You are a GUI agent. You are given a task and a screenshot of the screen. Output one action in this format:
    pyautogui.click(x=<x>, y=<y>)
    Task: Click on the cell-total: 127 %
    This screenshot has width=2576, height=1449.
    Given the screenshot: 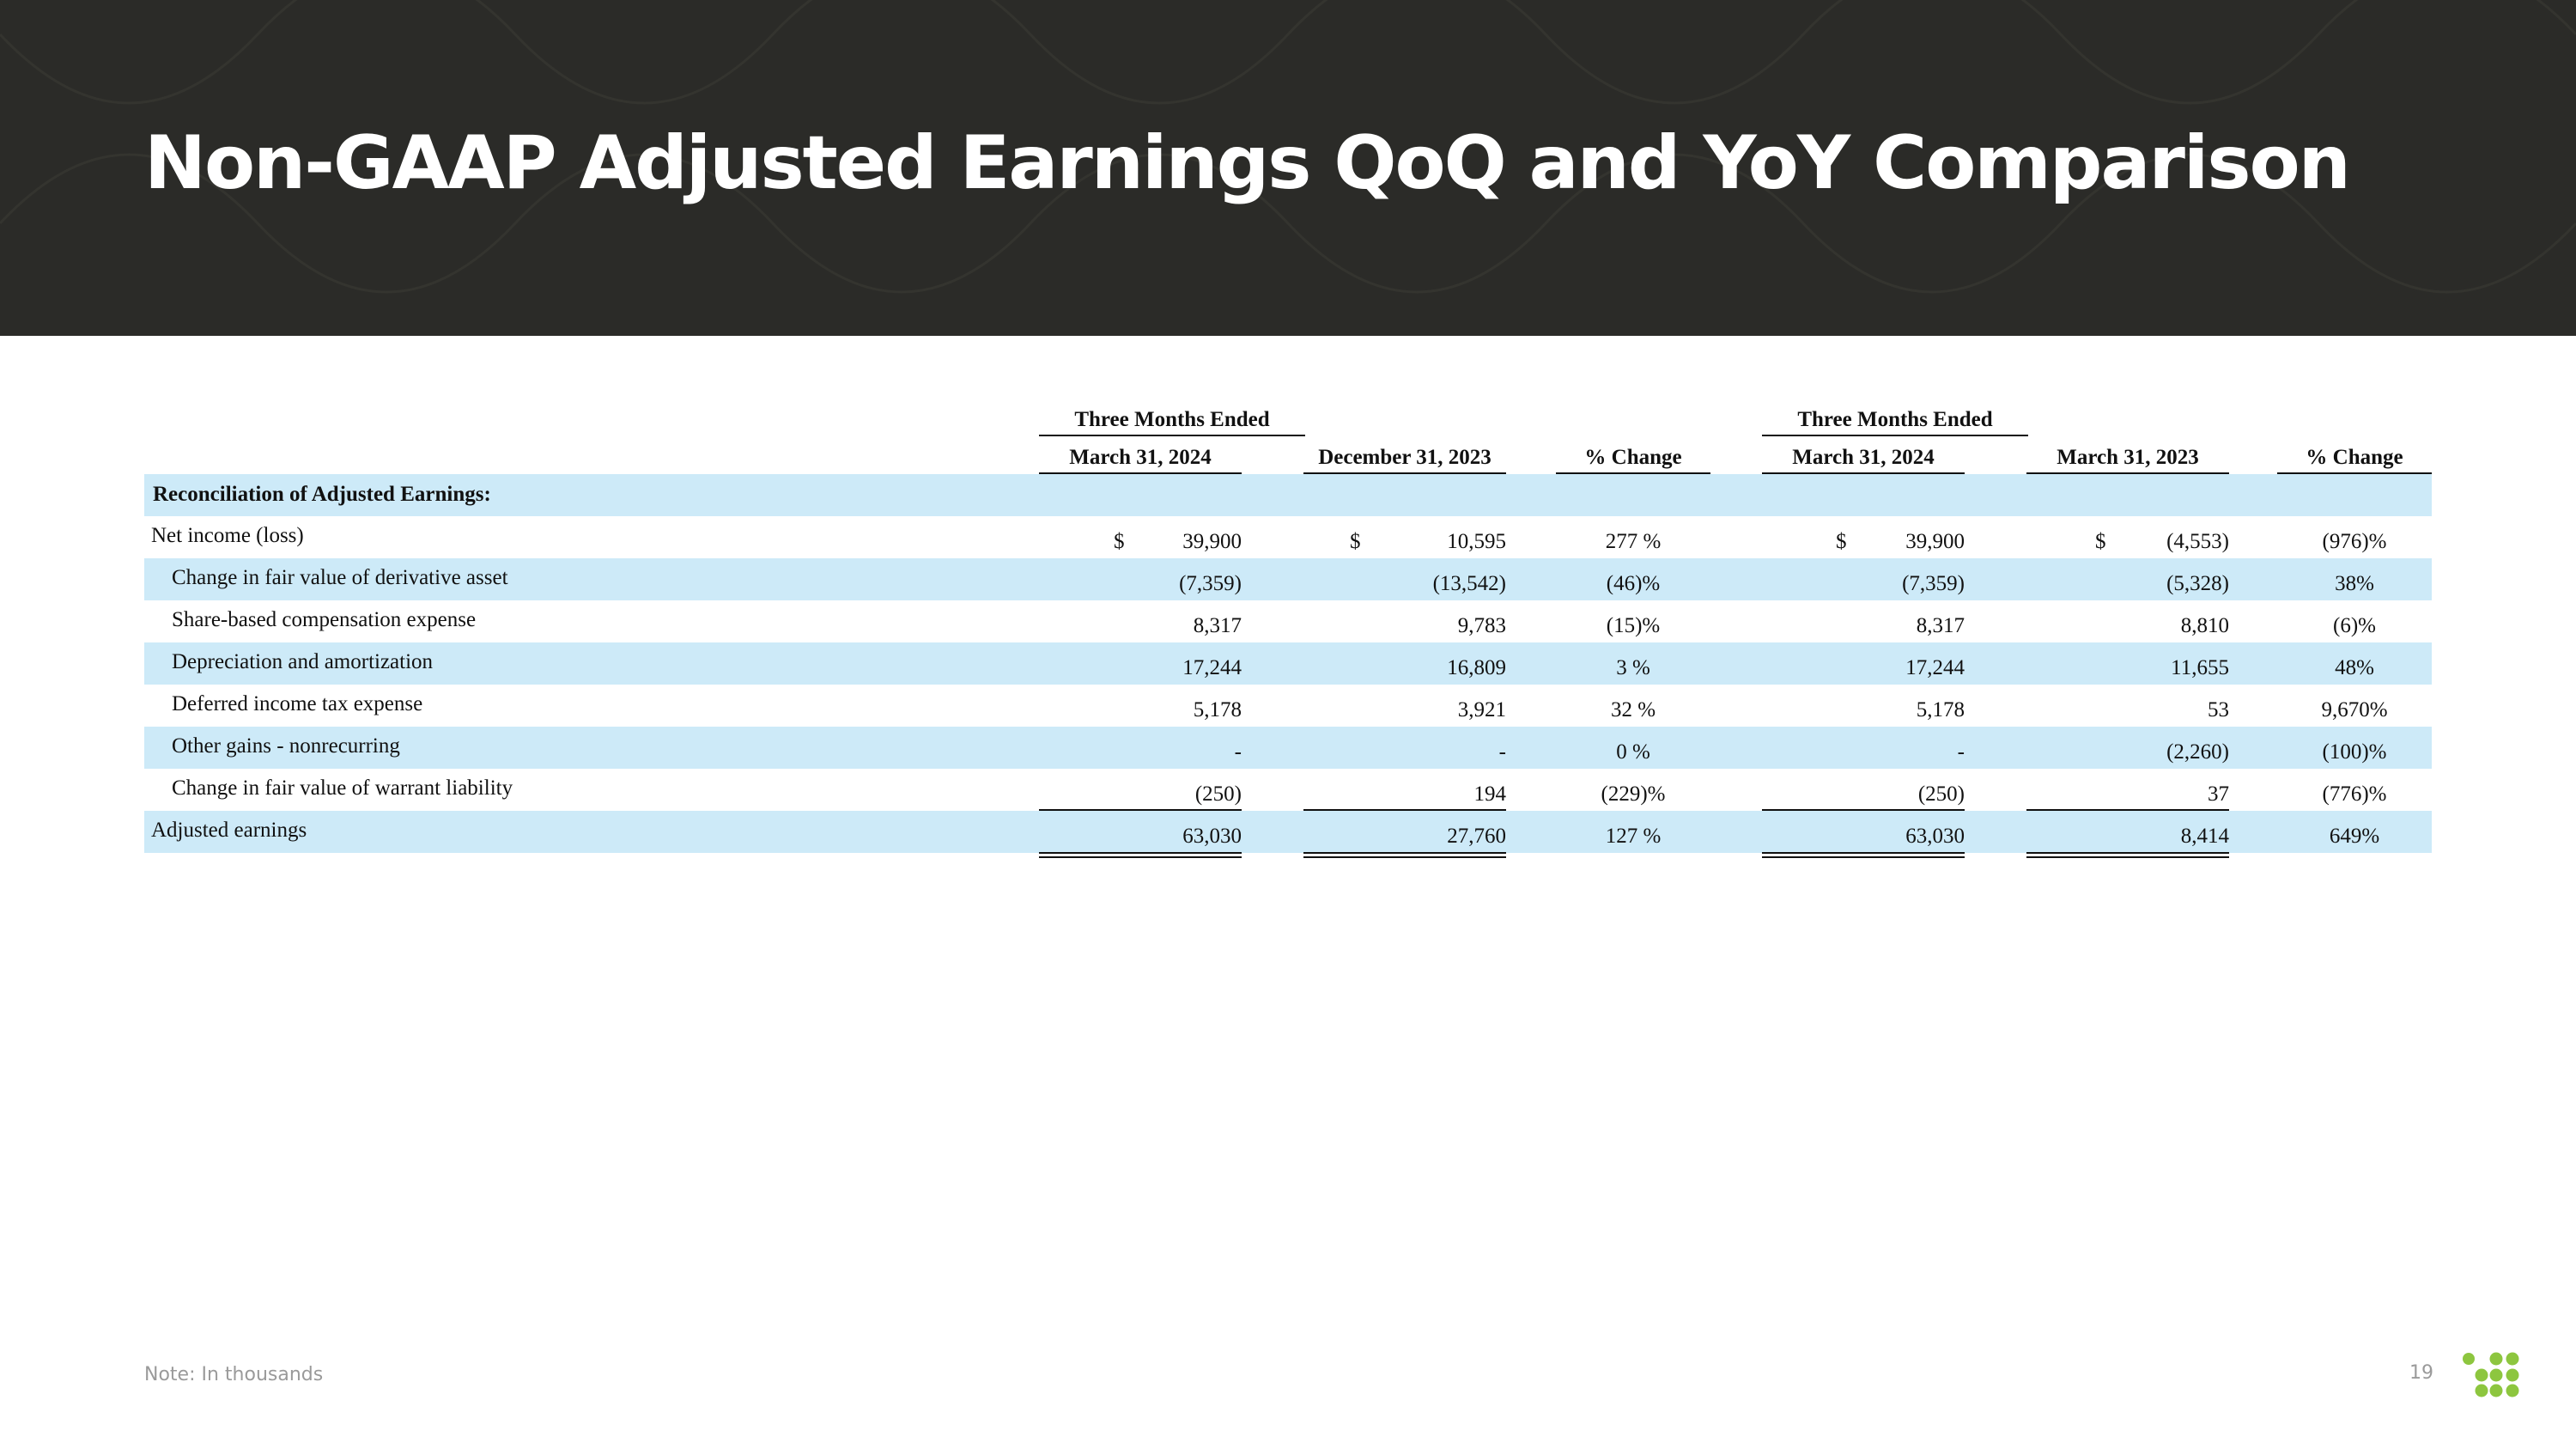 What is the action you would take?
    pyautogui.click(x=1634, y=836)
    